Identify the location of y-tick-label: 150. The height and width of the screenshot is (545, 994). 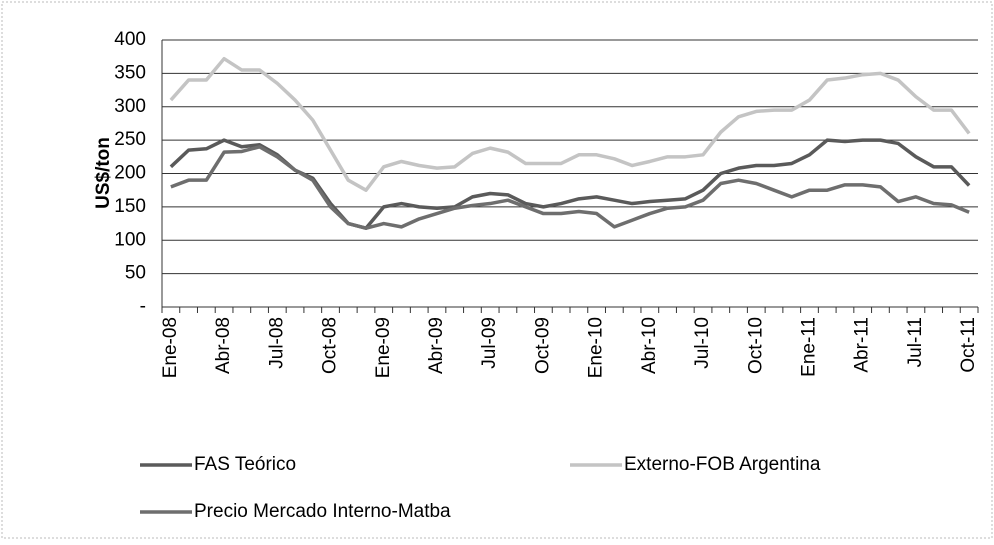
(130, 206).